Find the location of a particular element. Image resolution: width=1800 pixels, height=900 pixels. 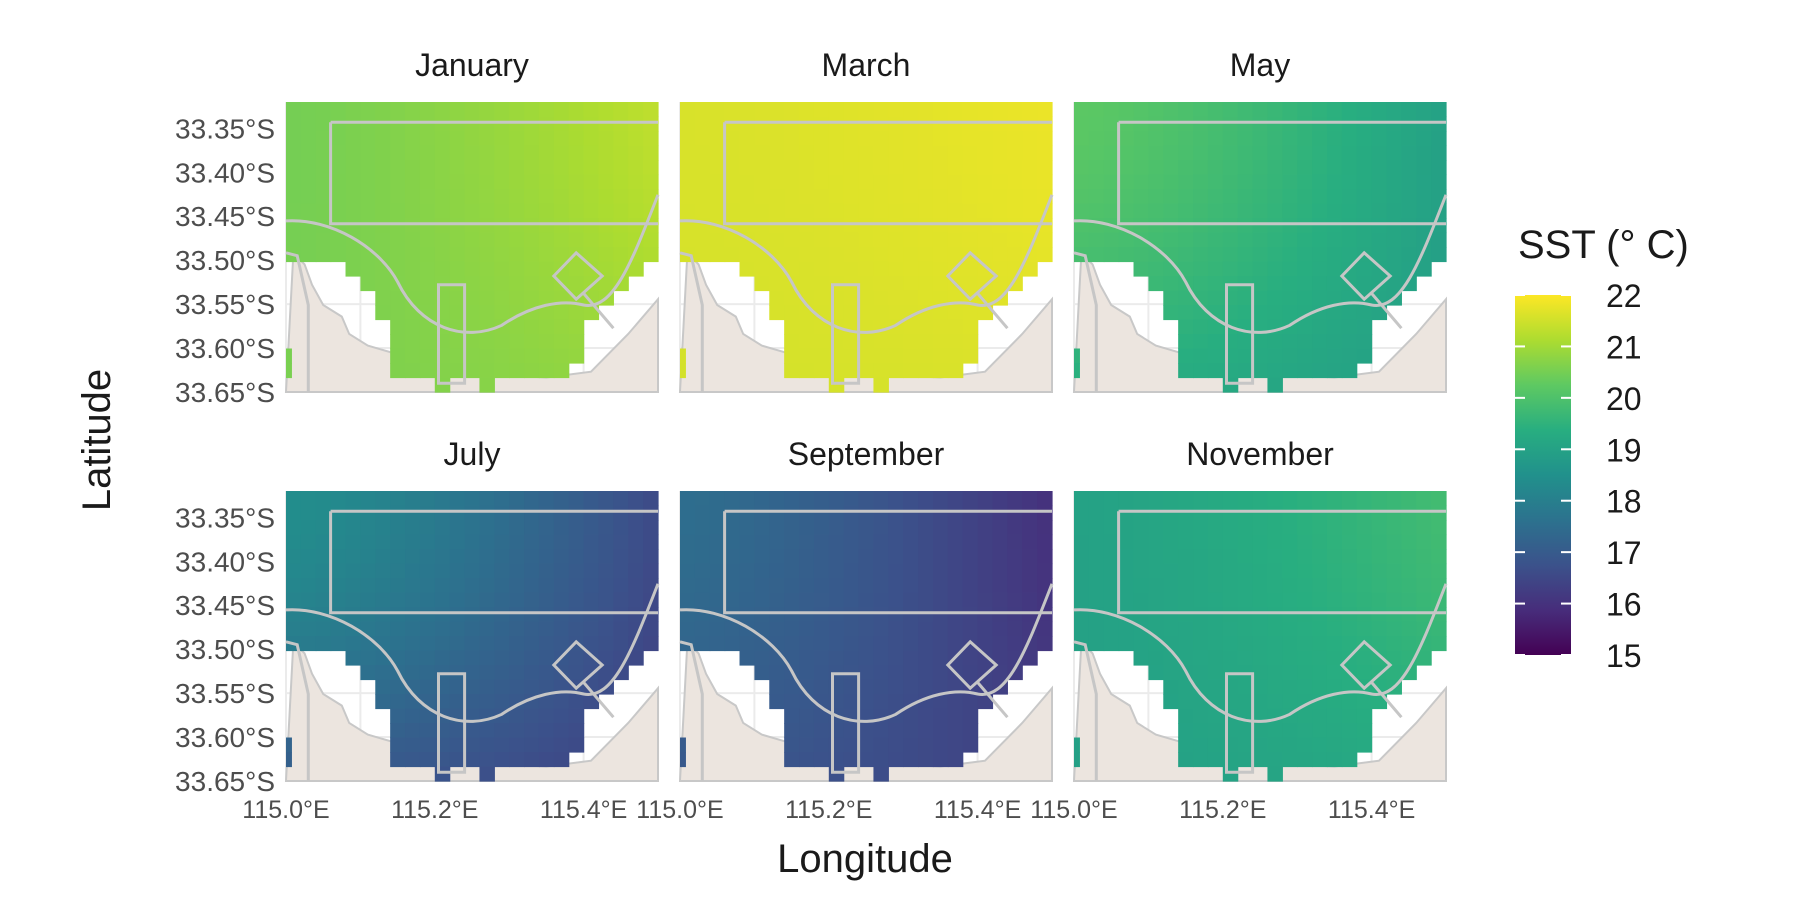

diamond-zone-outline is located at coordinates (1371, 290).